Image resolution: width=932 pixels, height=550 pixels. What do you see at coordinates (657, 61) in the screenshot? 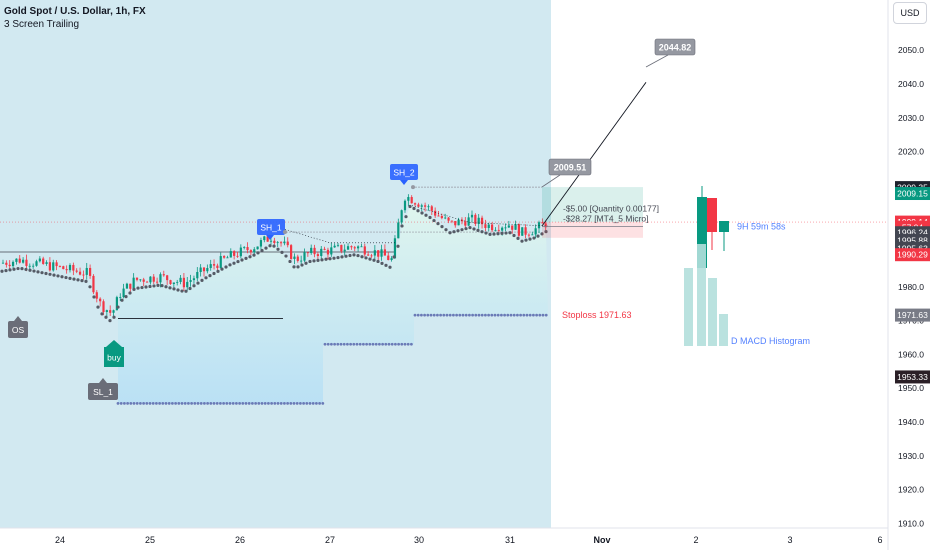
I see `target-high-pointer` at bounding box center [657, 61].